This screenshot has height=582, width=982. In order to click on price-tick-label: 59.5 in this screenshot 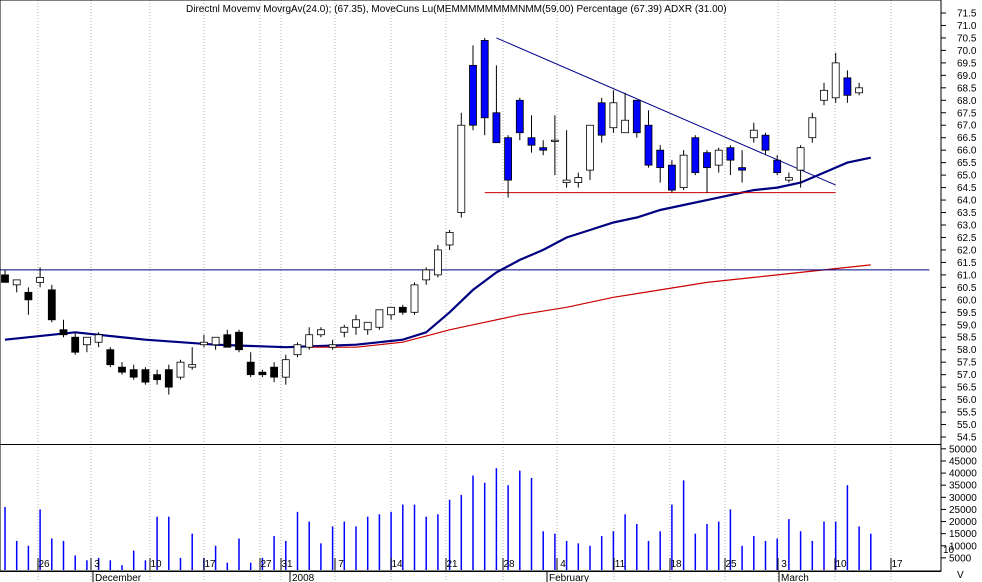, I will do `click(967, 313)`.